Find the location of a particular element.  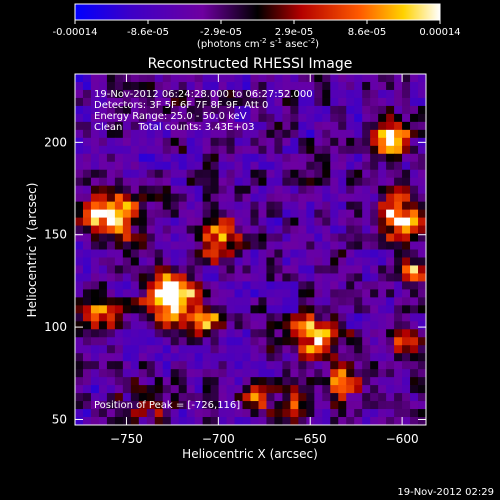

y-tick-label: 200 is located at coordinates (55, 142).